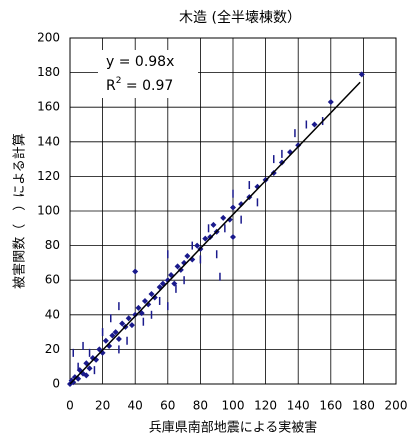 The image size is (412, 443). I want to click on x-tick-label: 80, so click(200, 406).